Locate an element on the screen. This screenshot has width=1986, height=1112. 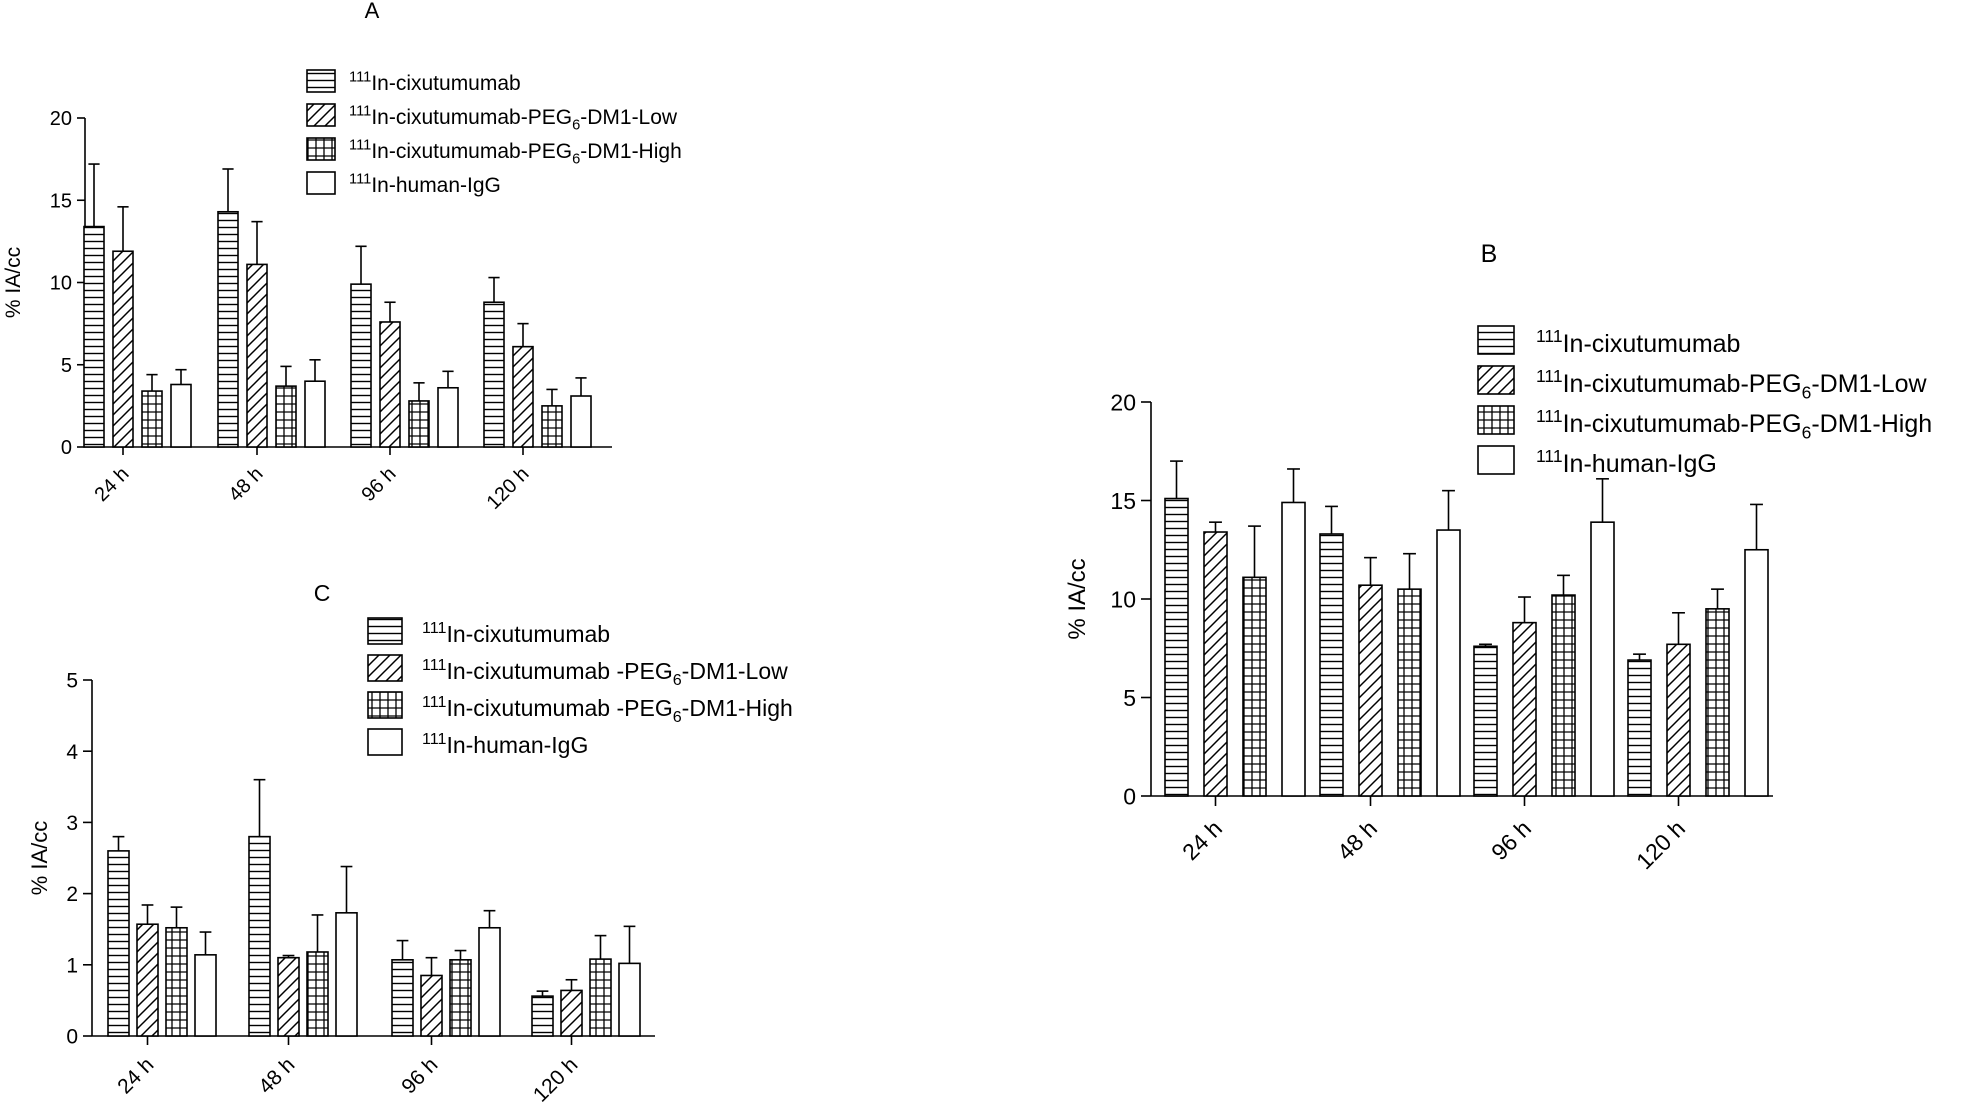
y-tick-label: 3 is located at coordinates (72, 823).